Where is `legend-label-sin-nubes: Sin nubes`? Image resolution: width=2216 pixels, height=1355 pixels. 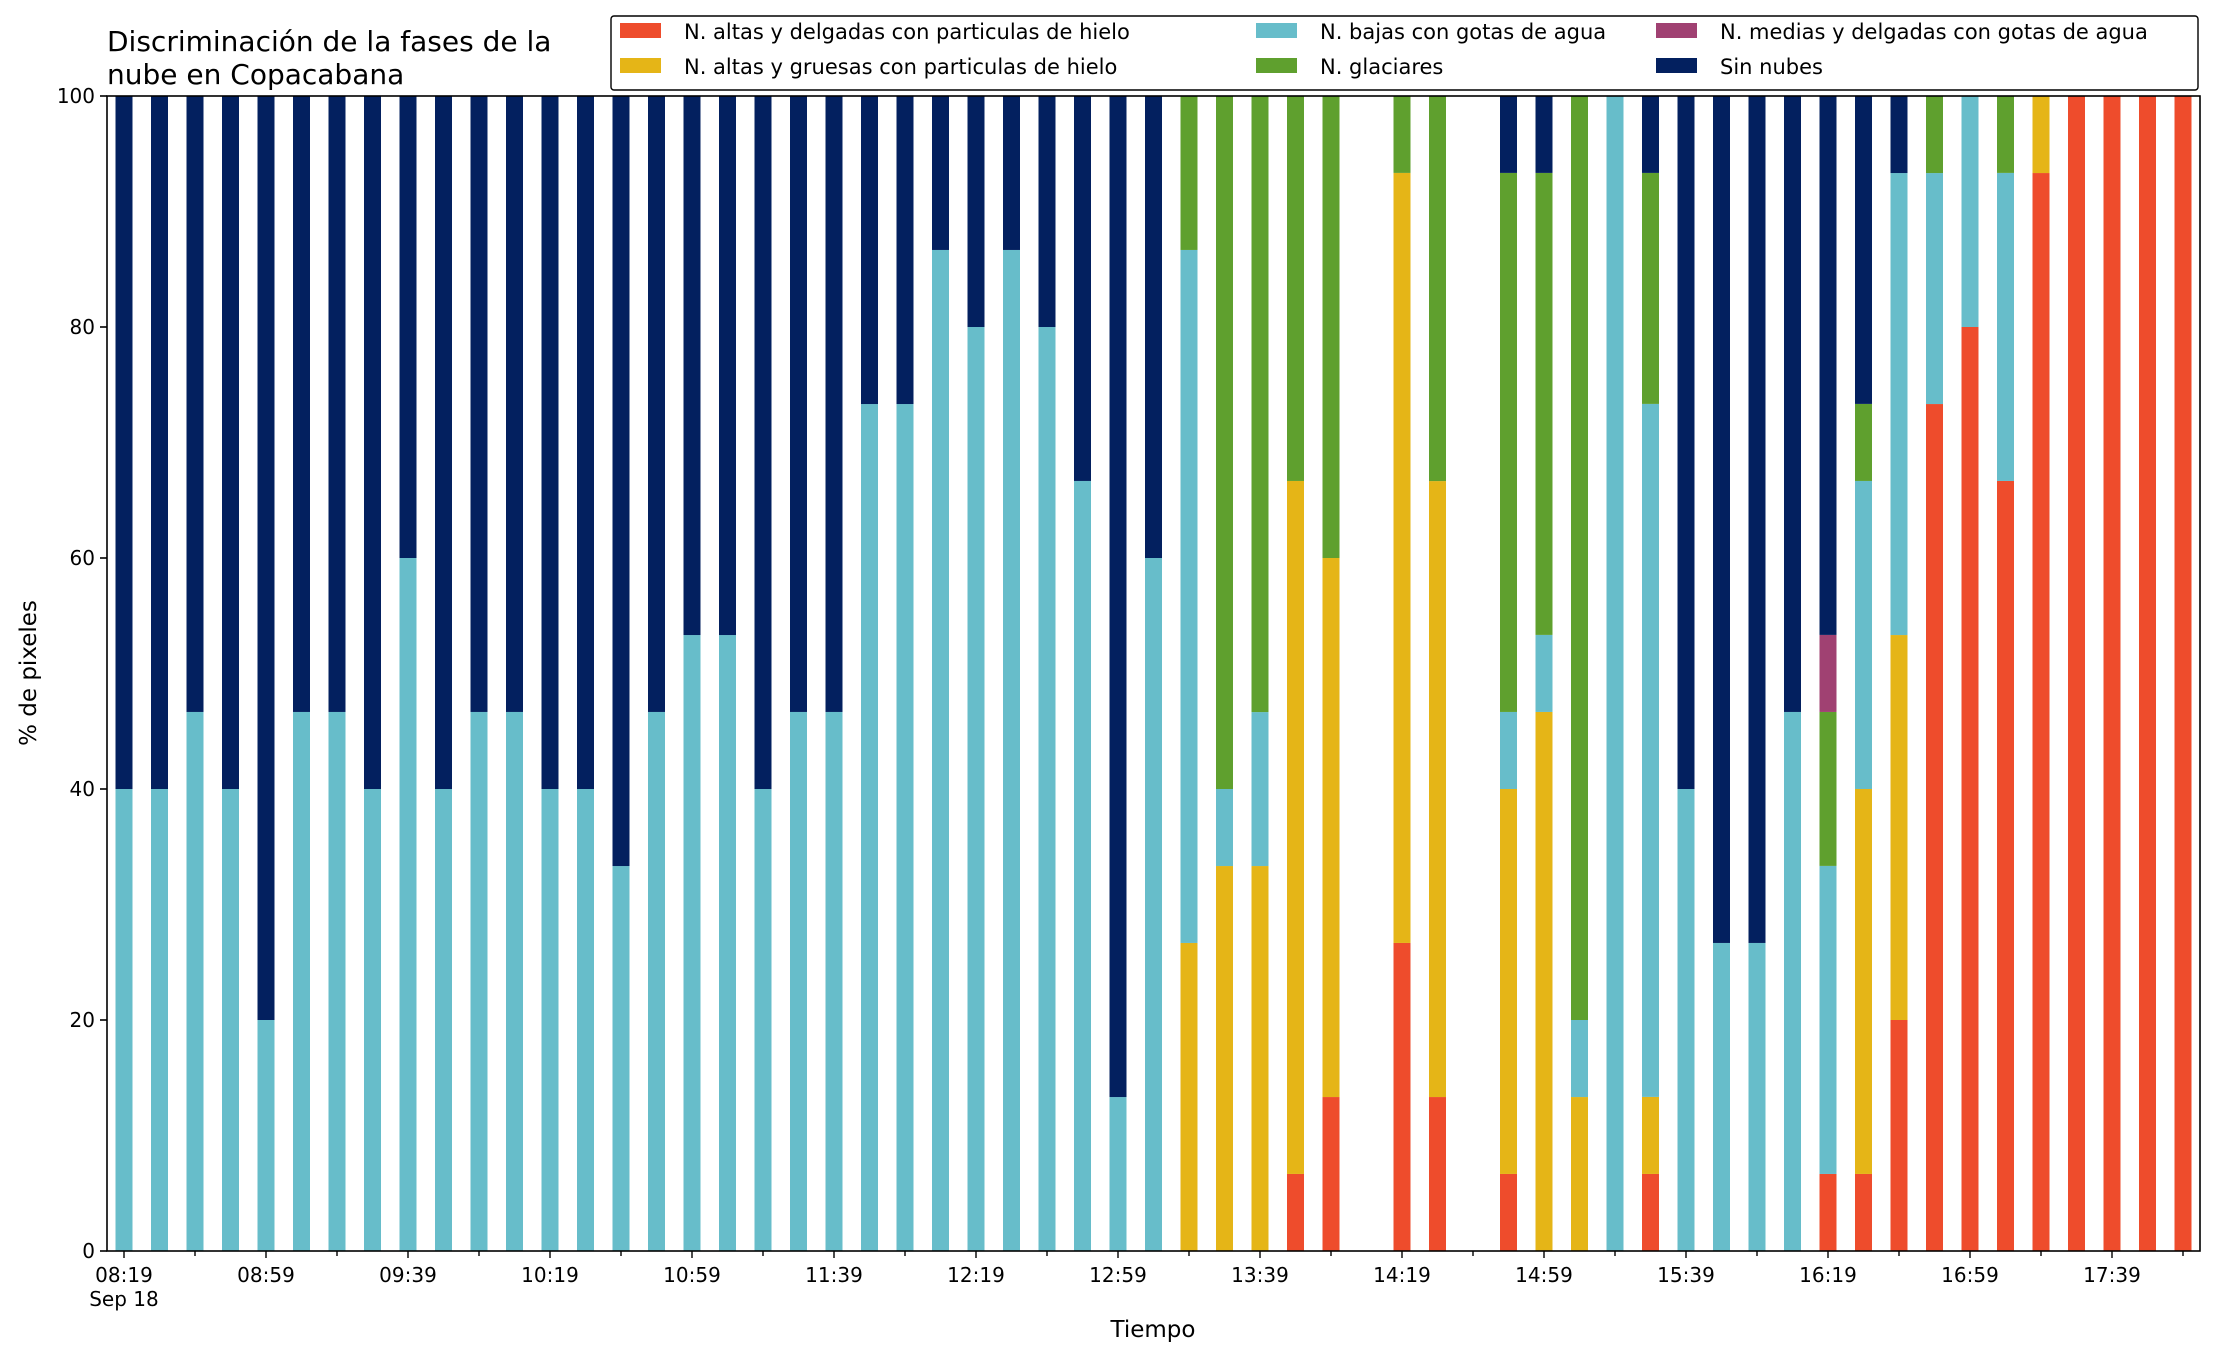 legend-label-sin-nubes: Sin nubes is located at coordinates (1771, 67).